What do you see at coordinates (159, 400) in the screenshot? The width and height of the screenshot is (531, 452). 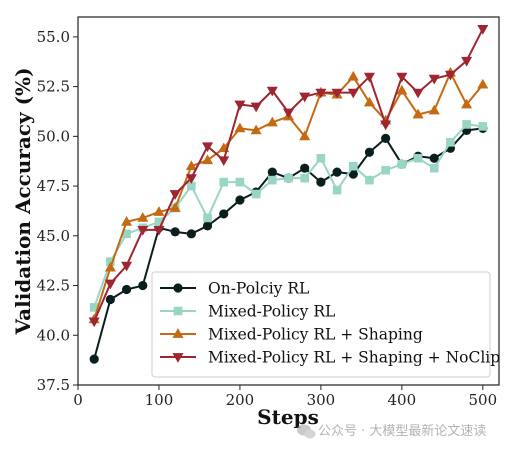 I see `x-tick-label: 100` at bounding box center [159, 400].